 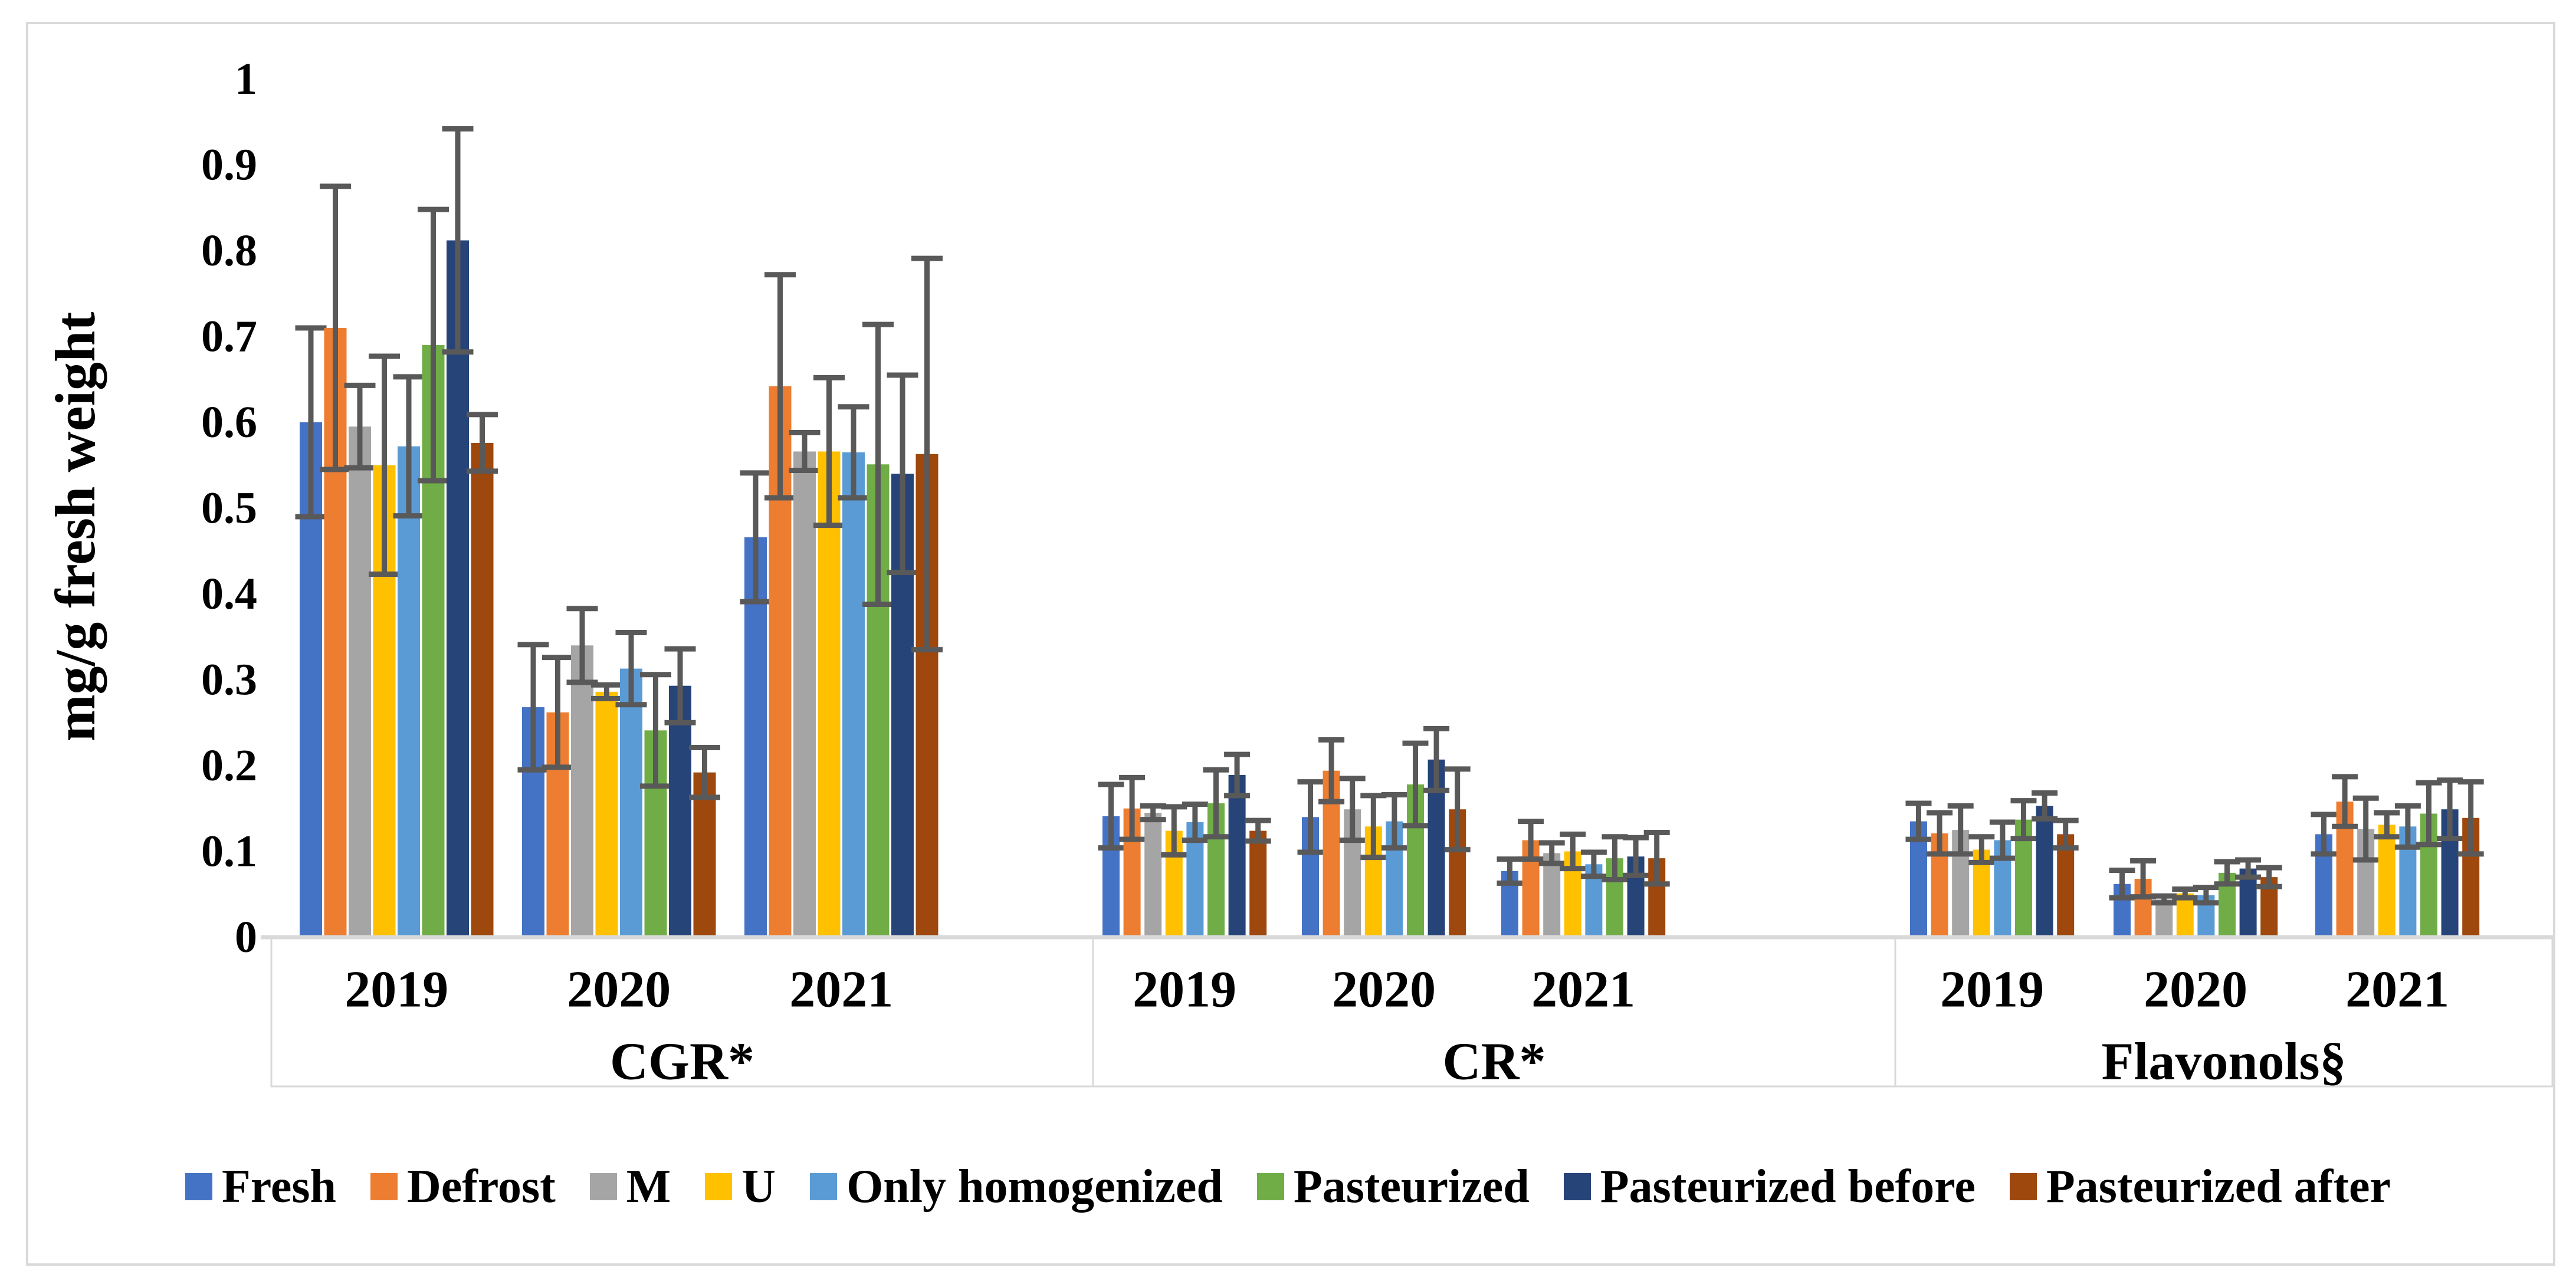 I want to click on y-tick-label: 0.1, so click(x=229, y=851).